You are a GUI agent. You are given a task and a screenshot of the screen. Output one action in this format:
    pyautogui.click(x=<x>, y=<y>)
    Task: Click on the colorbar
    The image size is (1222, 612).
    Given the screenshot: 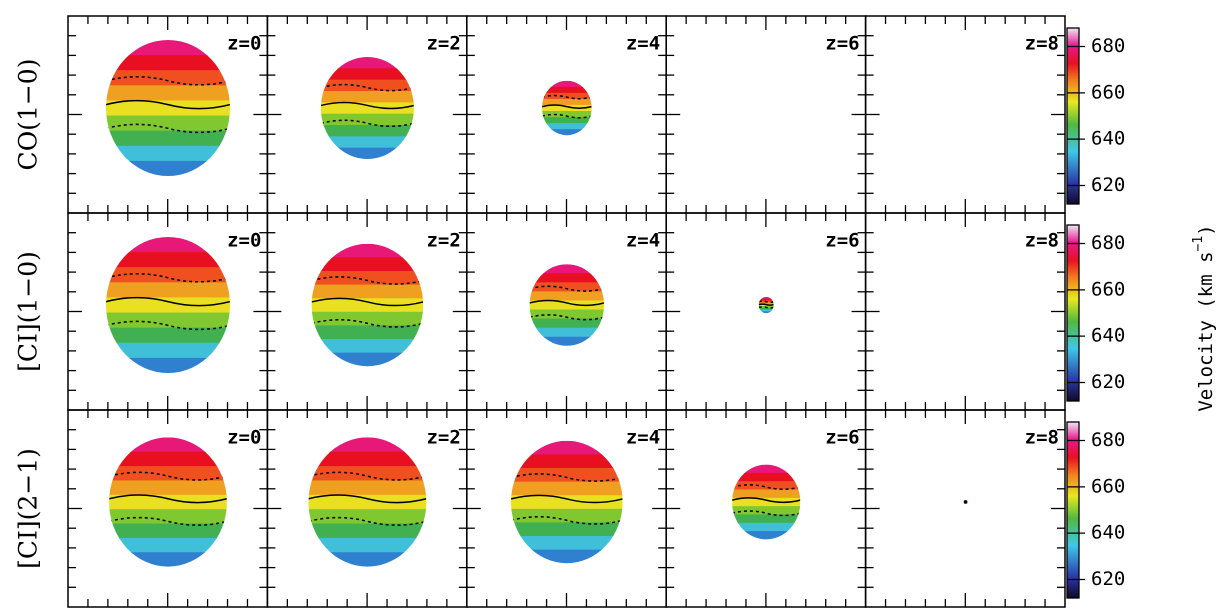 What is the action you would take?
    pyautogui.click(x=1073, y=116)
    